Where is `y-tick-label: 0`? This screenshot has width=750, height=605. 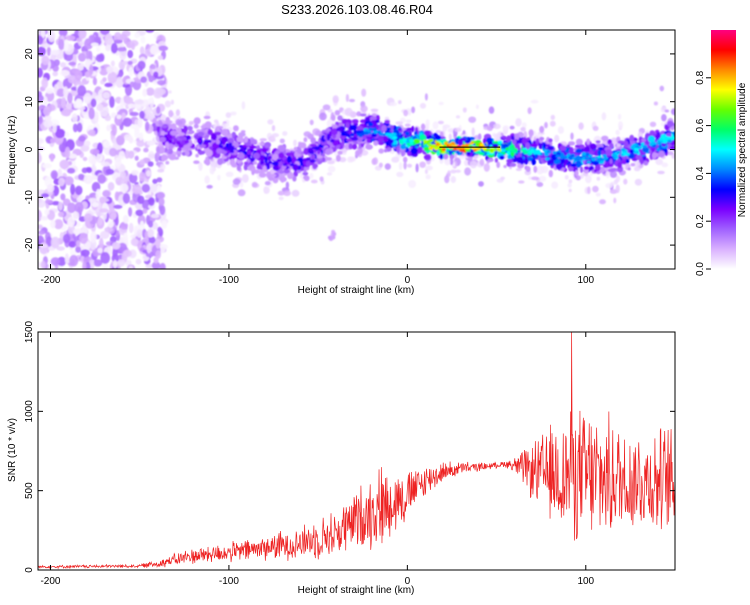
y-tick-label: 0 is located at coordinates (29, 149).